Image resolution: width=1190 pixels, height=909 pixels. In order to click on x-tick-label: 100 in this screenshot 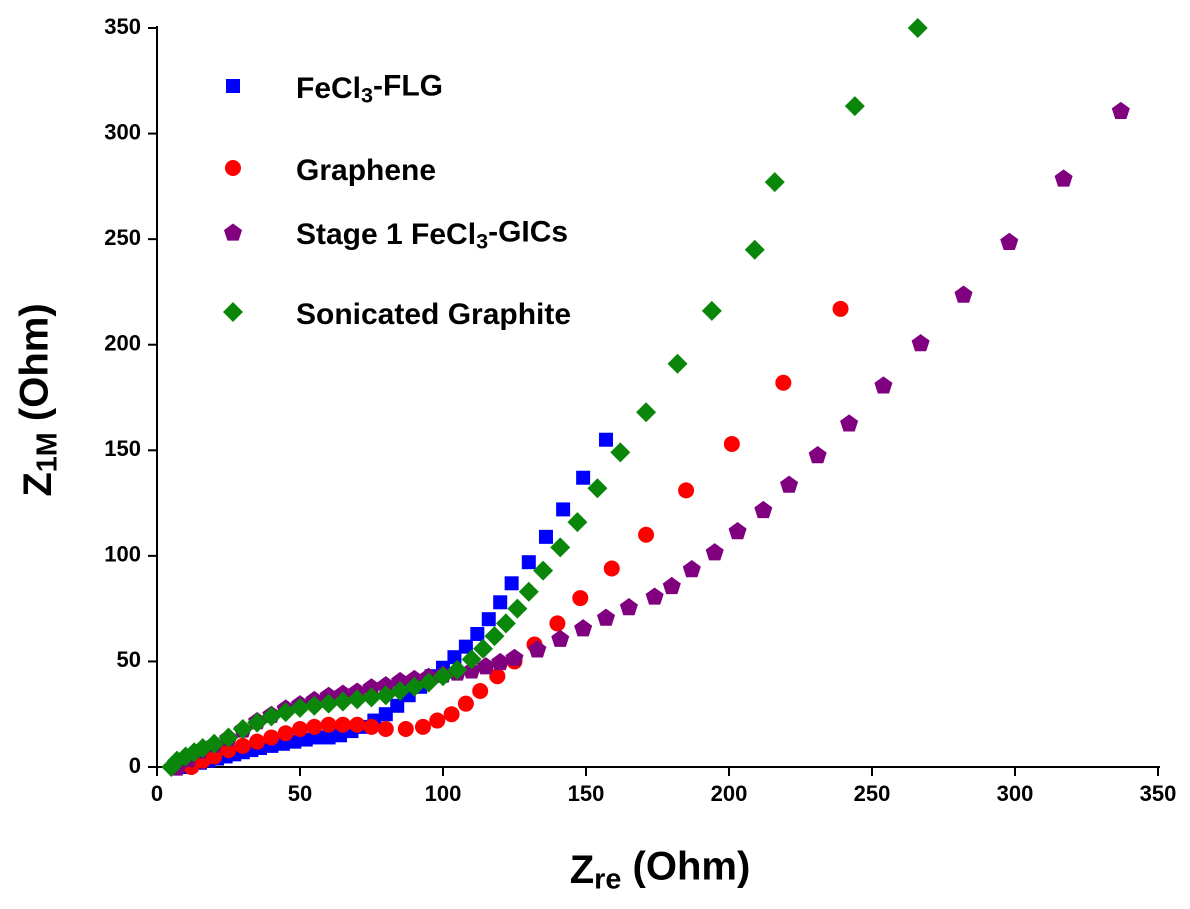, I will do `click(443, 793)`.